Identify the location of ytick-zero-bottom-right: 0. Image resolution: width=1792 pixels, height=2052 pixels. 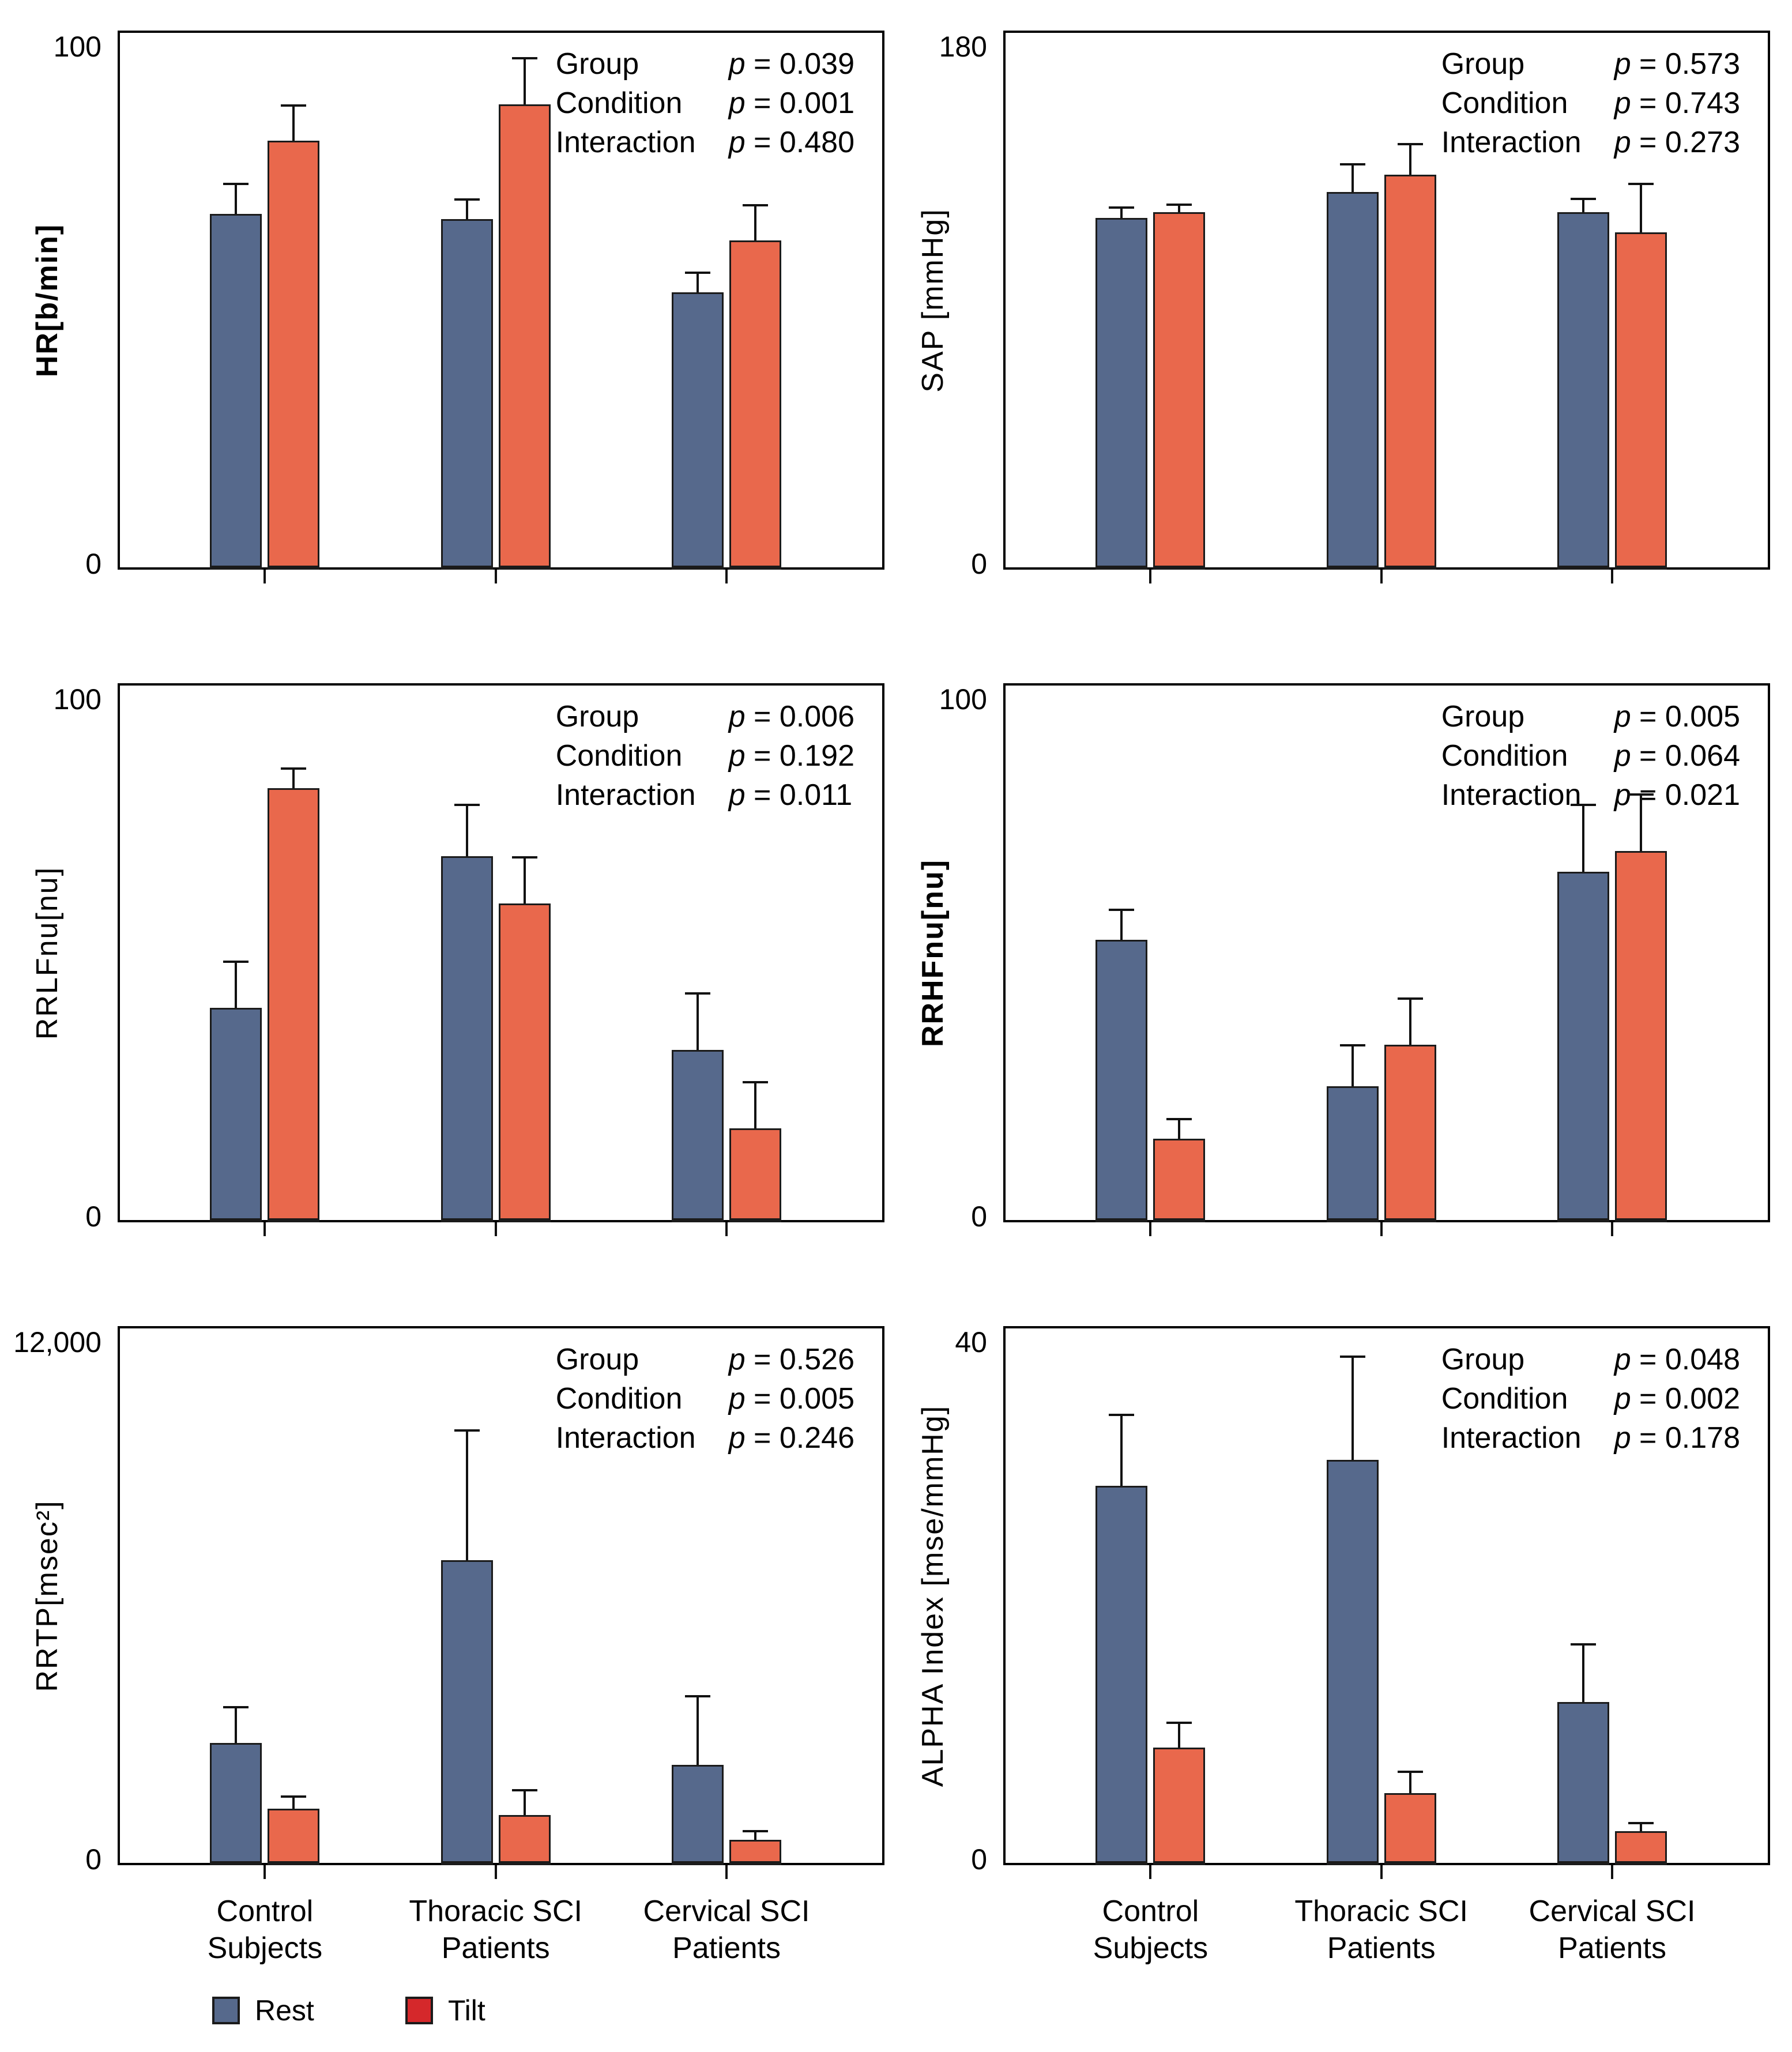
(979, 1859).